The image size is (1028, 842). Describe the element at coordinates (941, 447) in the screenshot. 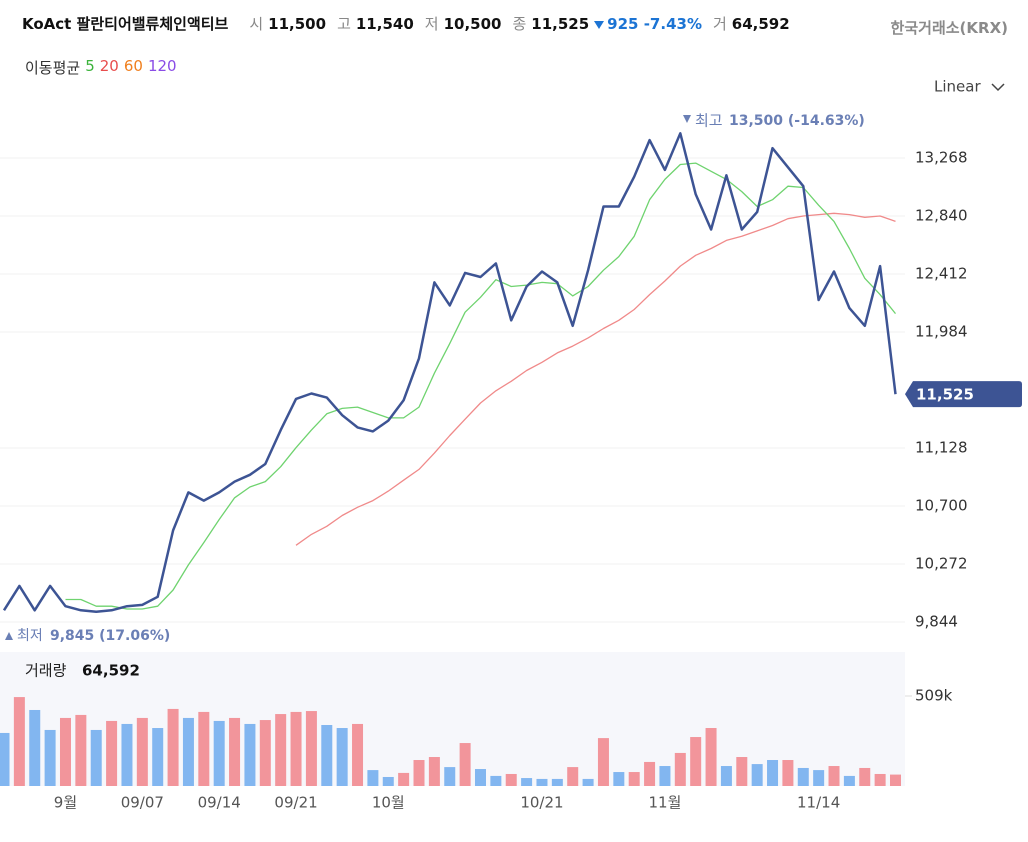

I see `y-tick-label: 11,128` at that location.